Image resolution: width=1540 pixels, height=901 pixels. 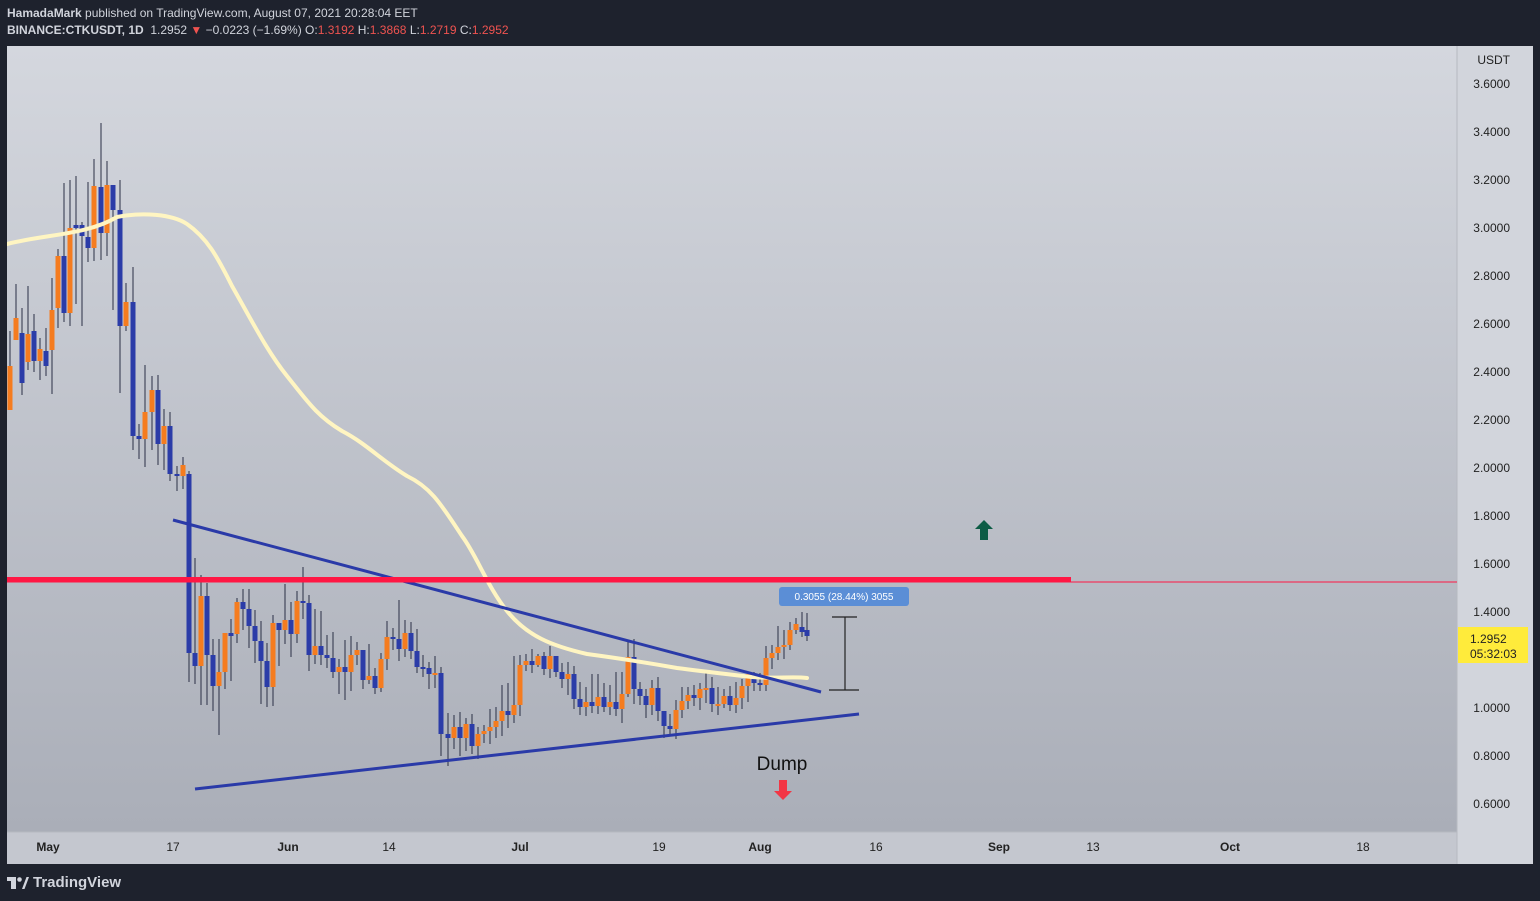 What do you see at coordinates (75, 30) in the screenshot?
I see `symbol-label: BINANCE:CTKUSDT, 1D` at bounding box center [75, 30].